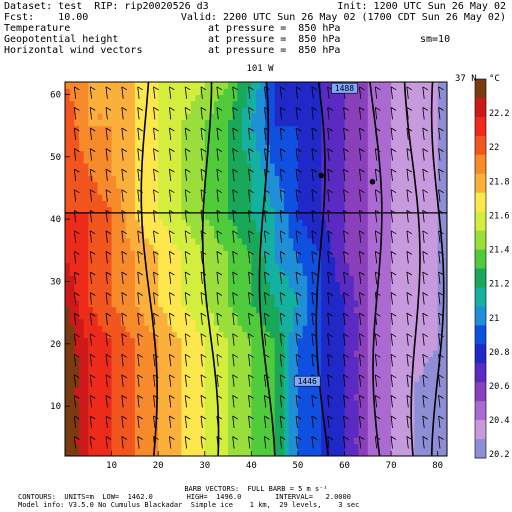 Image resolution: width=512 pixels, height=512 pixels. Describe the element at coordinates (77, 335) in the screenshot. I see `wind-barb-flag` at that location.